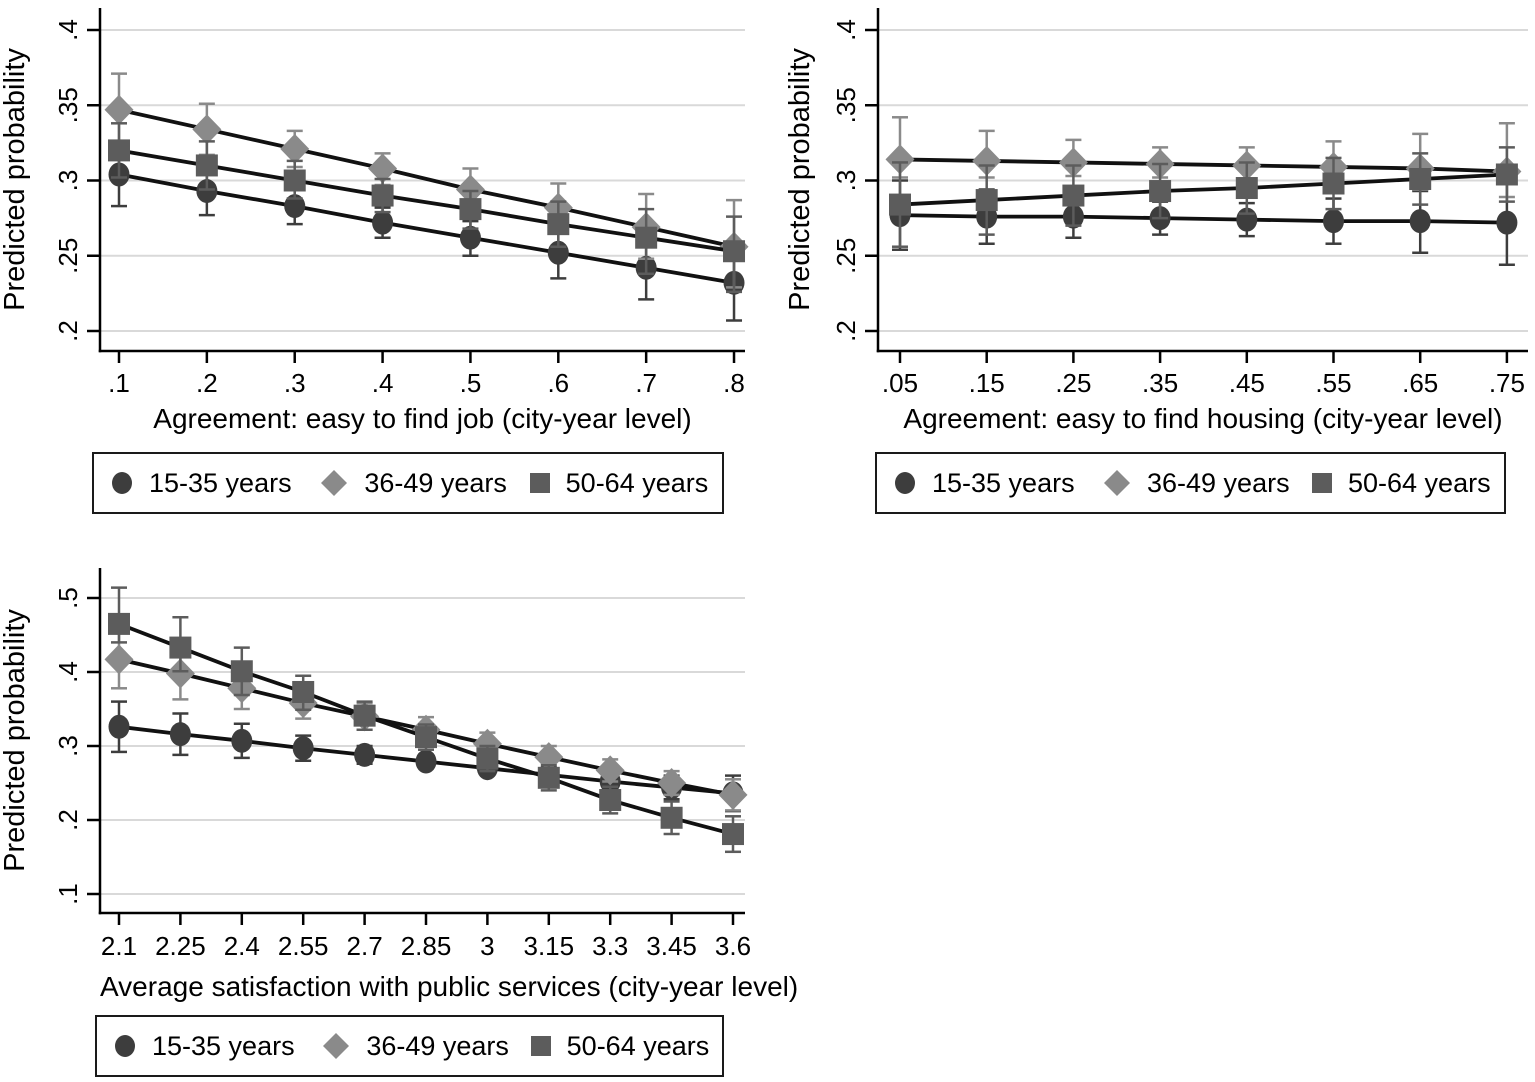 Image resolution: width=1535 pixels, height=1082 pixels. I want to click on svg-text: 2.7, so click(365, 946).